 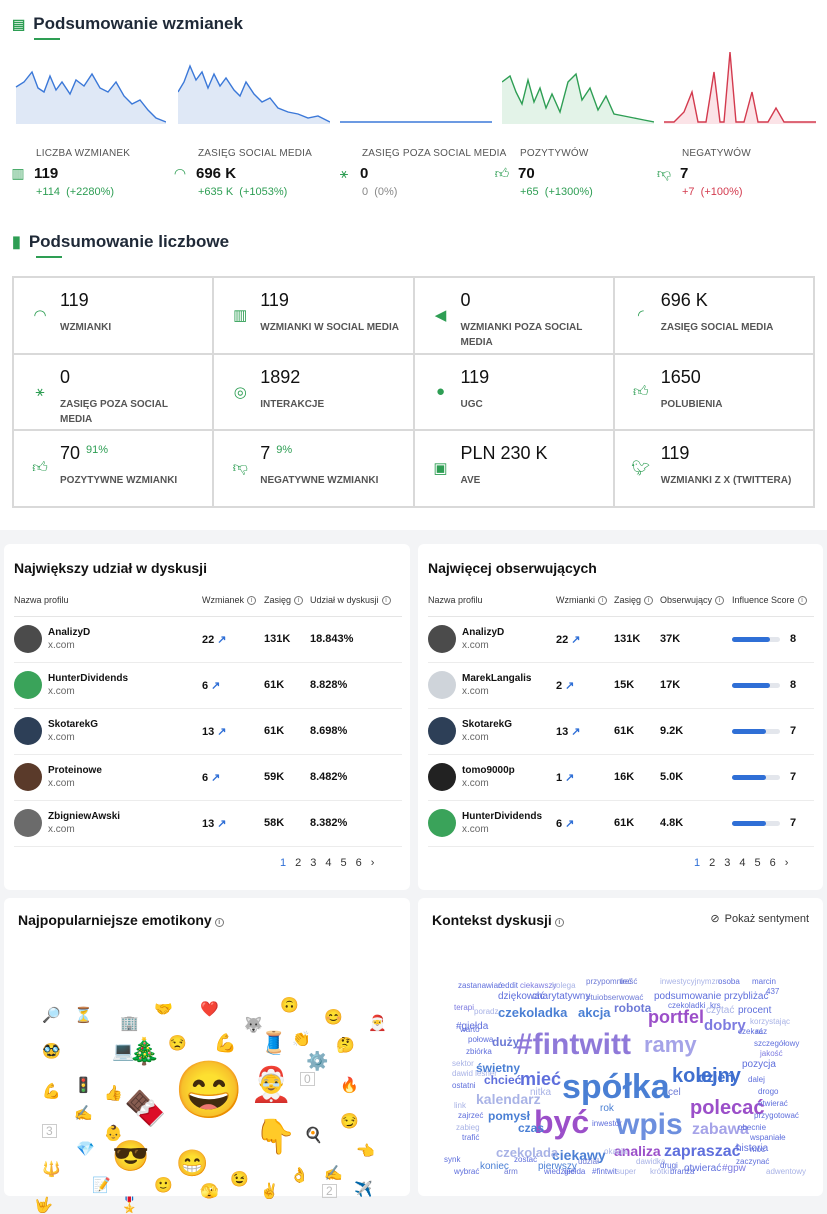 What do you see at coordinates (746, 996) in the screenshot?
I see `context-word: przybliżać` at bounding box center [746, 996].